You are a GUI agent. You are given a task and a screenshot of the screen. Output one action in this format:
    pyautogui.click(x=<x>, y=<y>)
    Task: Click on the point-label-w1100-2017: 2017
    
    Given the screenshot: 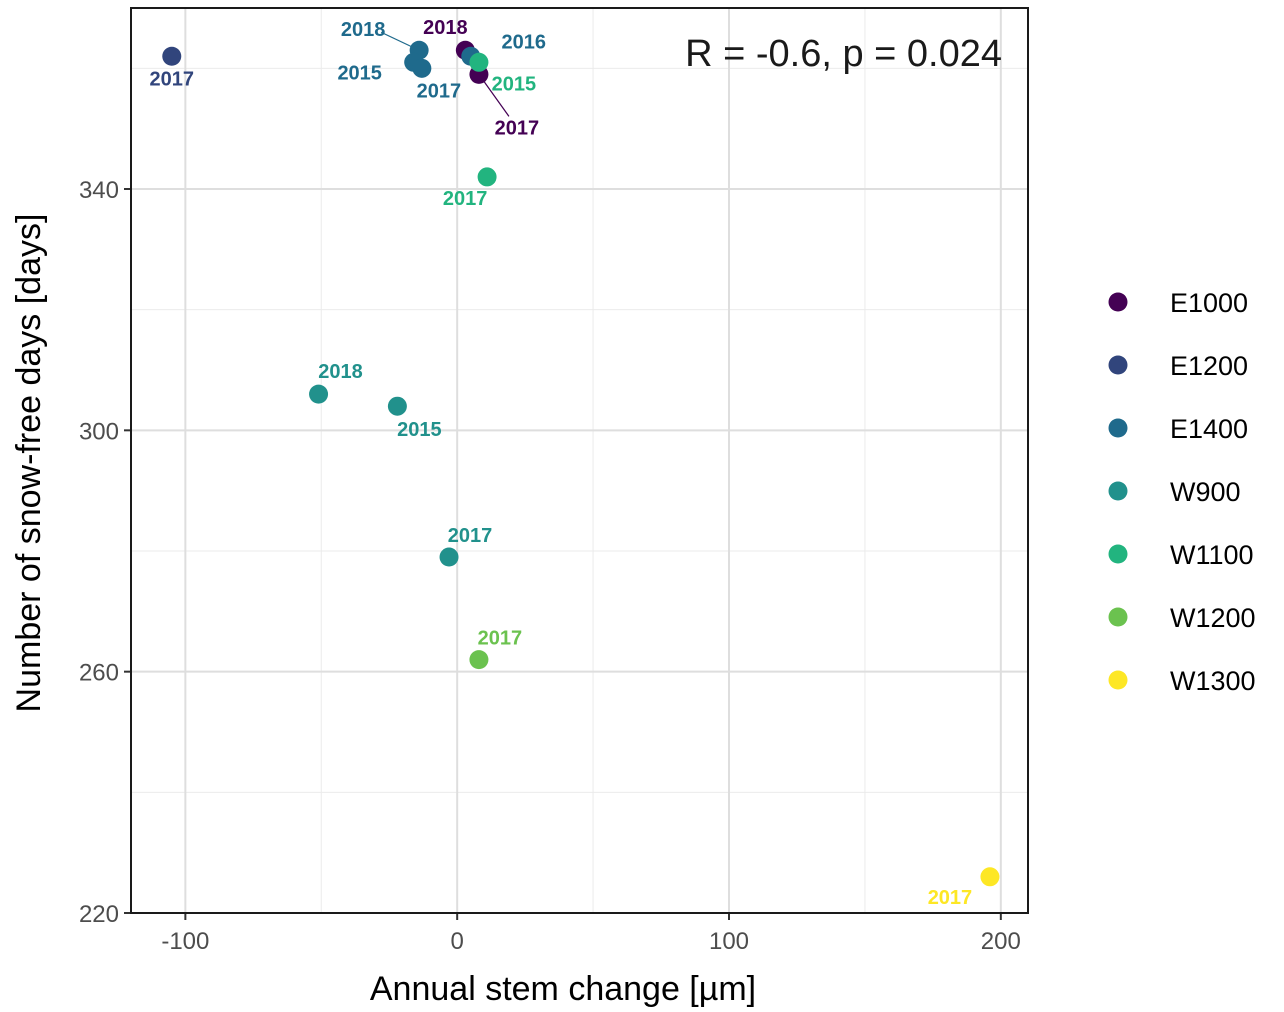 What is the action you would take?
    pyautogui.click(x=465, y=199)
    